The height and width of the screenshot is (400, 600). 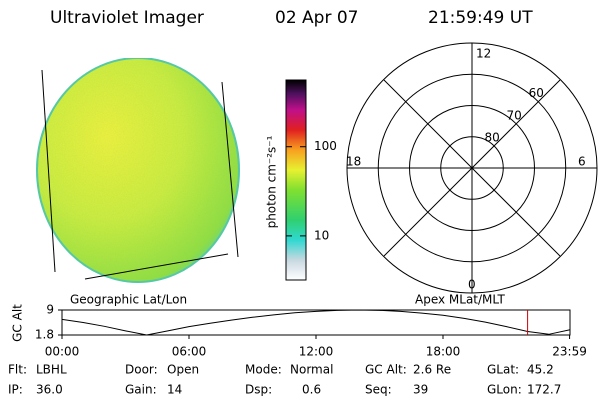 What do you see at coordinates (316, 18) in the screenshot?
I see `date: 02 Apr 07` at bounding box center [316, 18].